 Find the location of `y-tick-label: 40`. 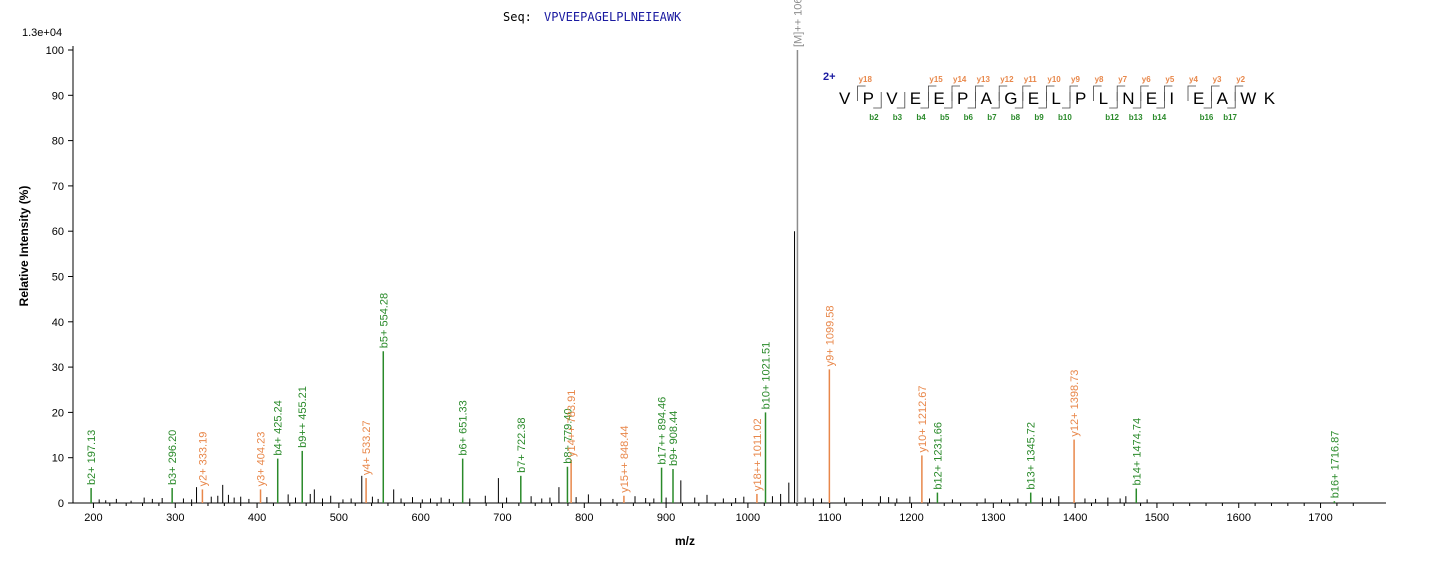

y-tick-label: 40 is located at coordinates (58, 323).